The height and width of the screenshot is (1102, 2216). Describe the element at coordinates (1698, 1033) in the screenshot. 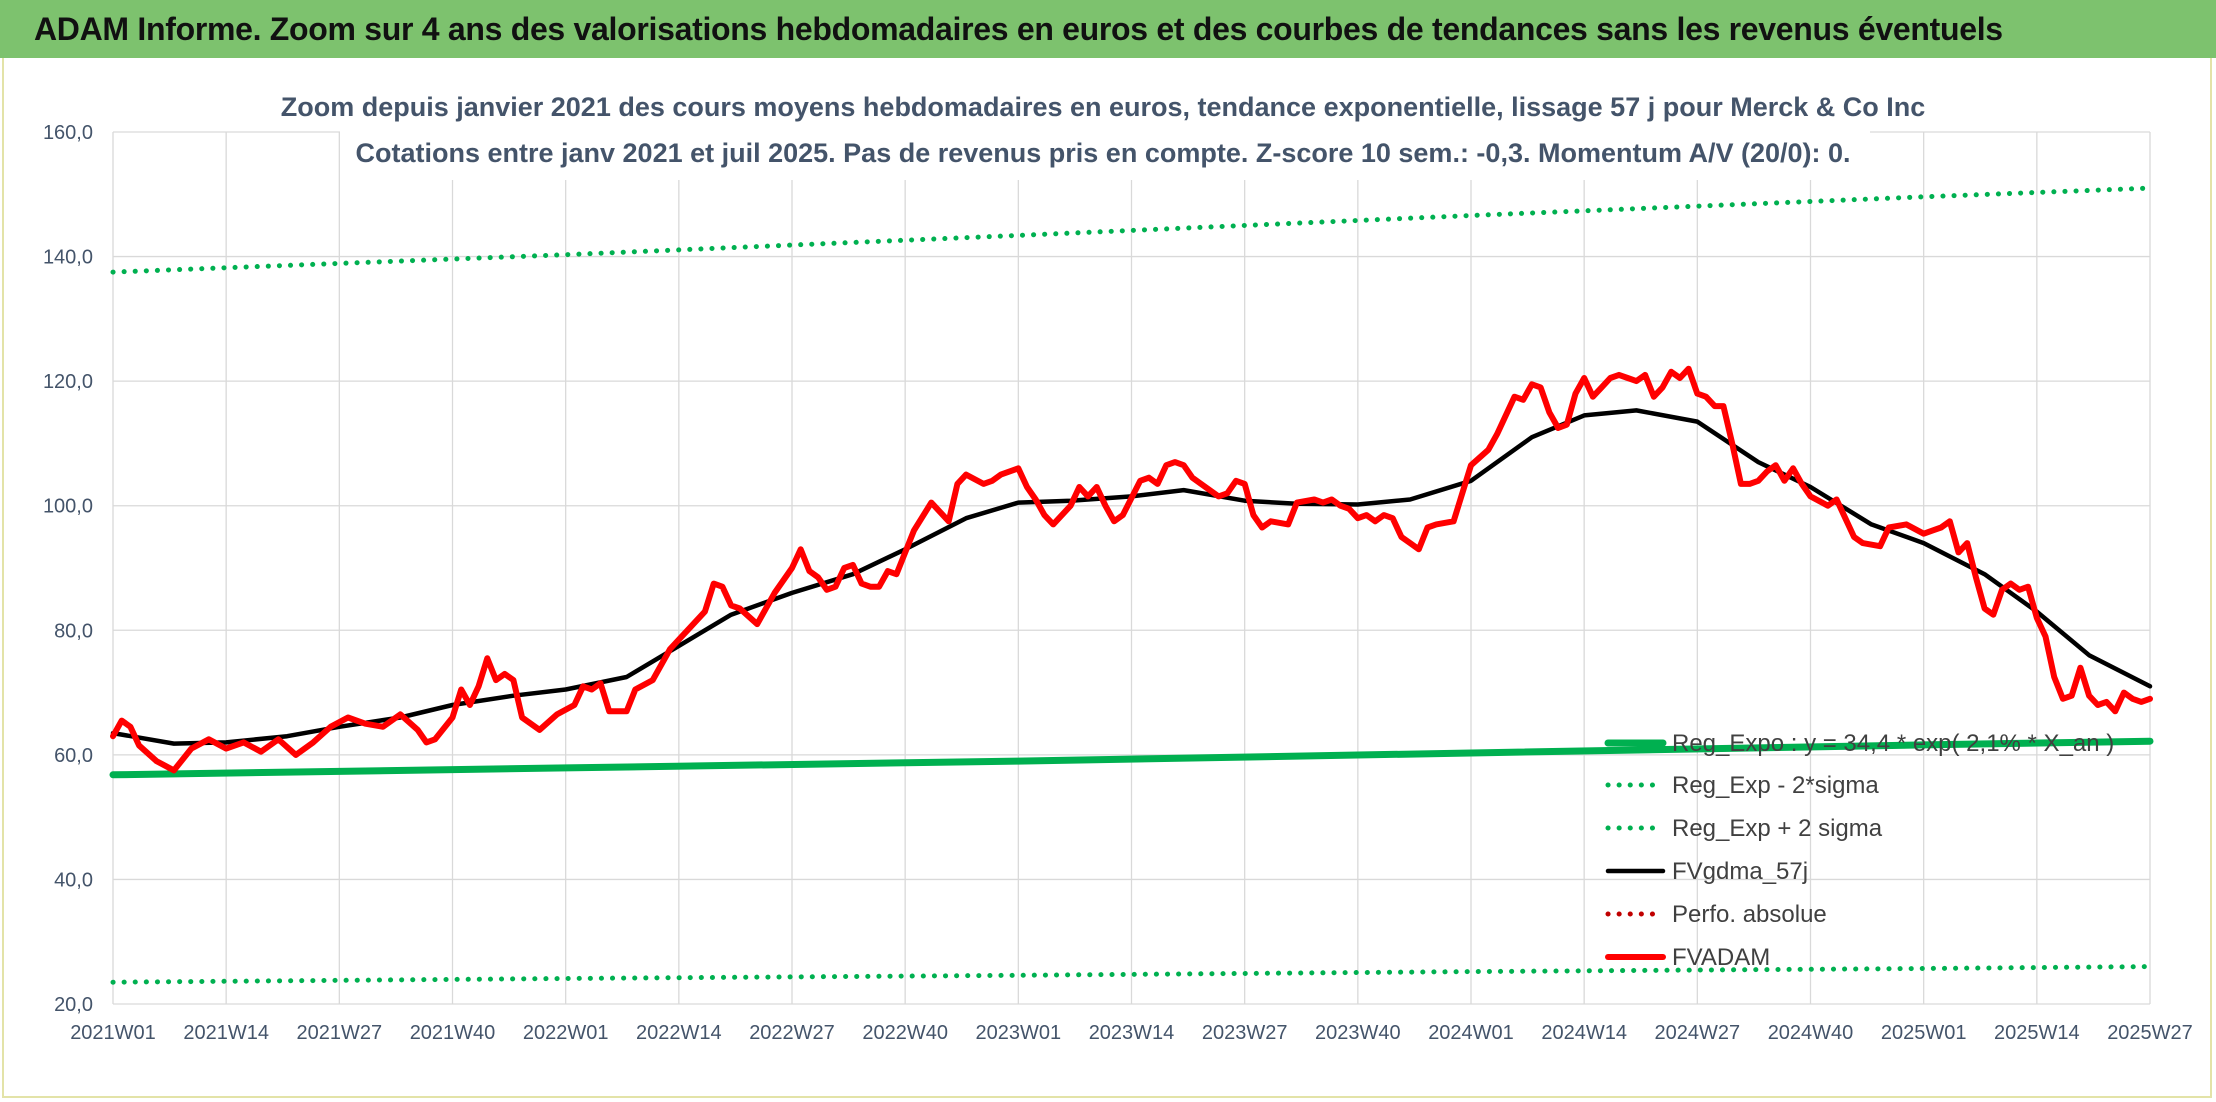

I see `x-tick-label: 2024W27` at that location.